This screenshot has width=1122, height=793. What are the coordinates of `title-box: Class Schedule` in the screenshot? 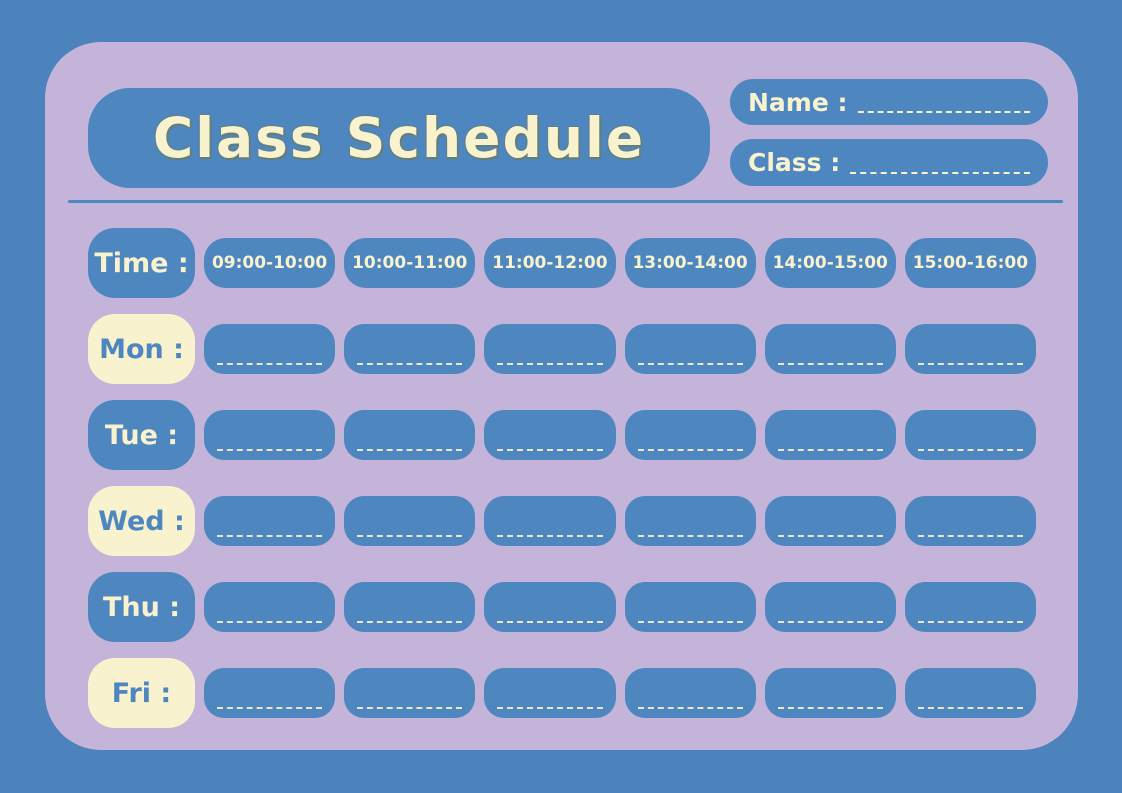 It's located at (399, 138).